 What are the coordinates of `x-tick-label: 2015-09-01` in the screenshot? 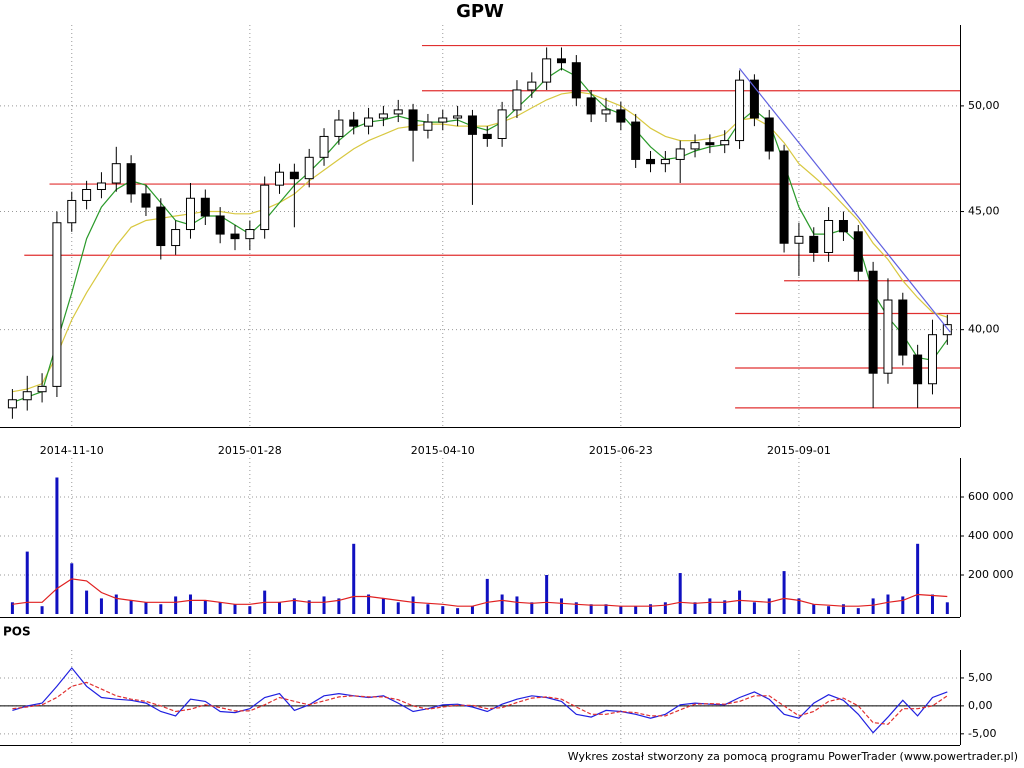 It's located at (799, 450).